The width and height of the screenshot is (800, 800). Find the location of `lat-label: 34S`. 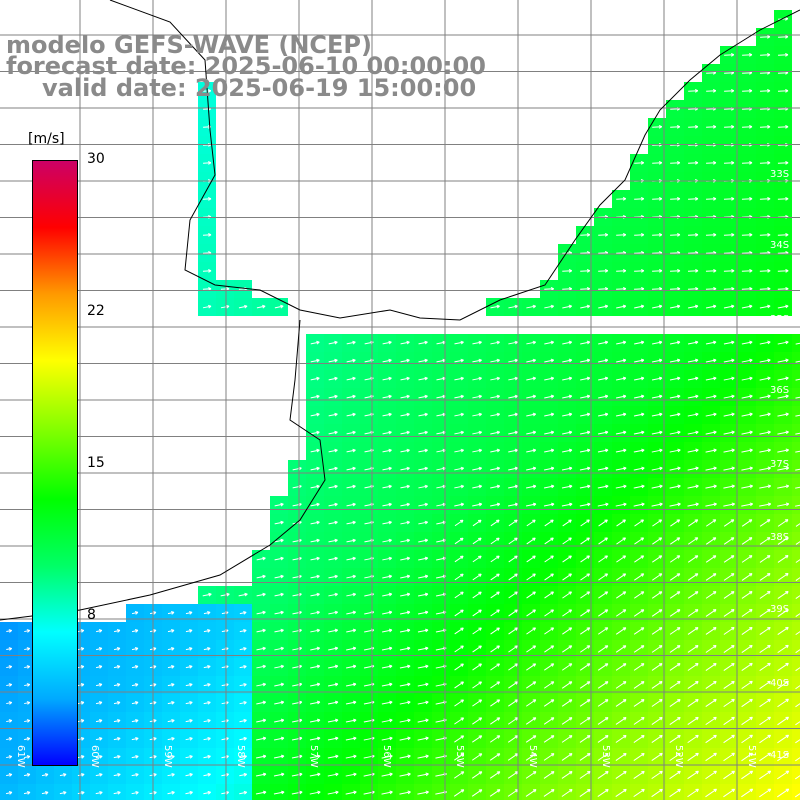

lat-label: 34S is located at coordinates (779, 245).